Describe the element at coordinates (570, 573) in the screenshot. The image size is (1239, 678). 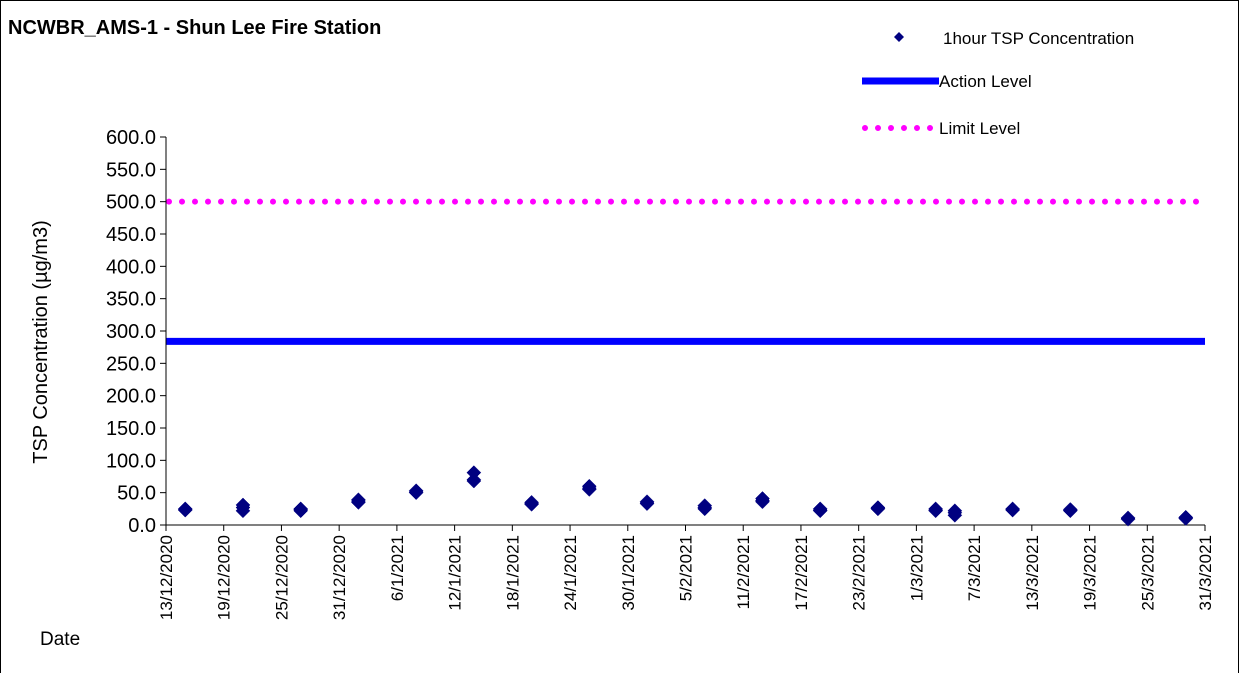
I see `x-tick-label: 24/1/2021` at that location.